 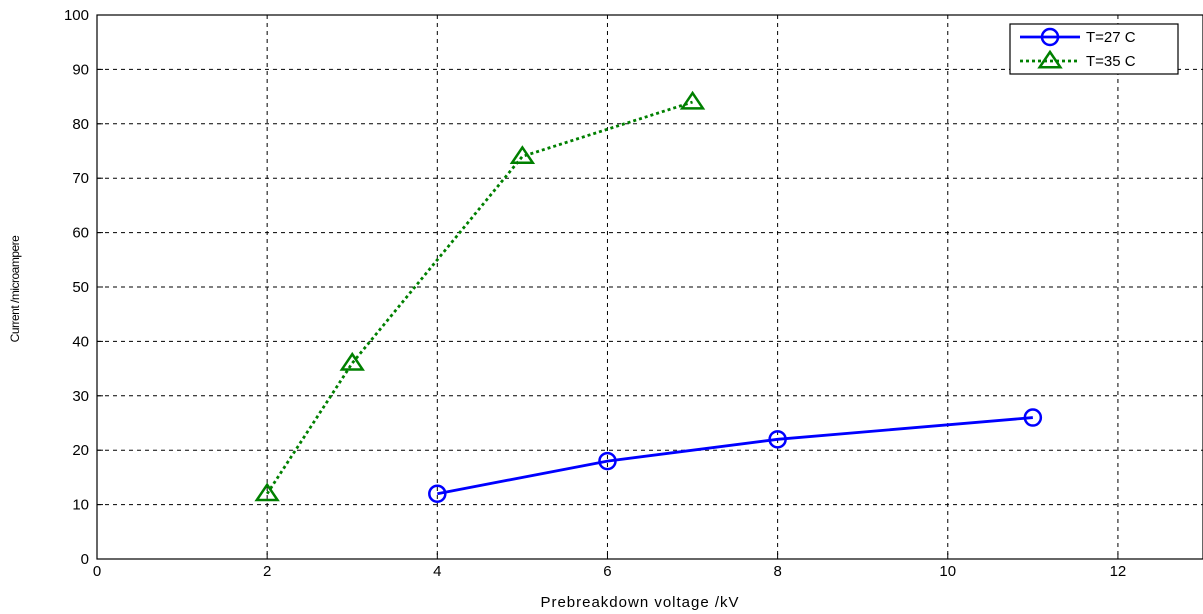 I want to click on x-tick-label: 2, so click(x=267, y=571).